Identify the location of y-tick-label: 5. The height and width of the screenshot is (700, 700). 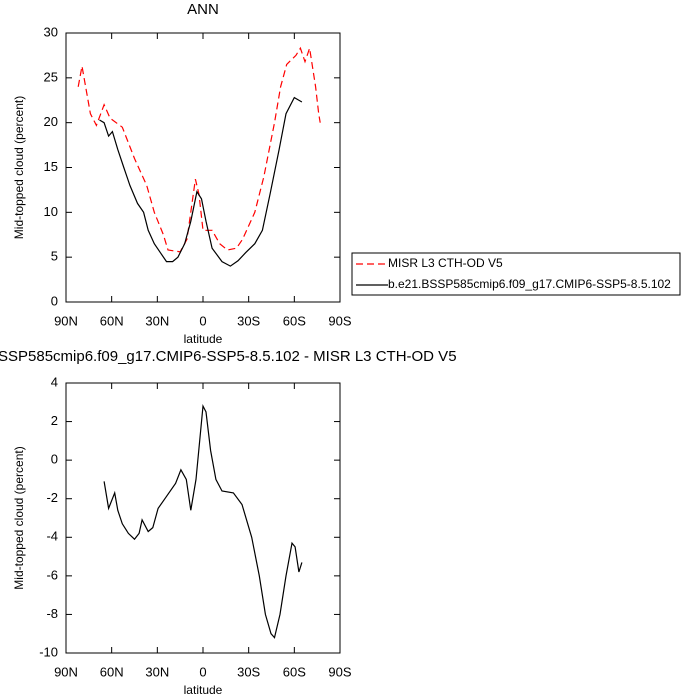
(54, 256).